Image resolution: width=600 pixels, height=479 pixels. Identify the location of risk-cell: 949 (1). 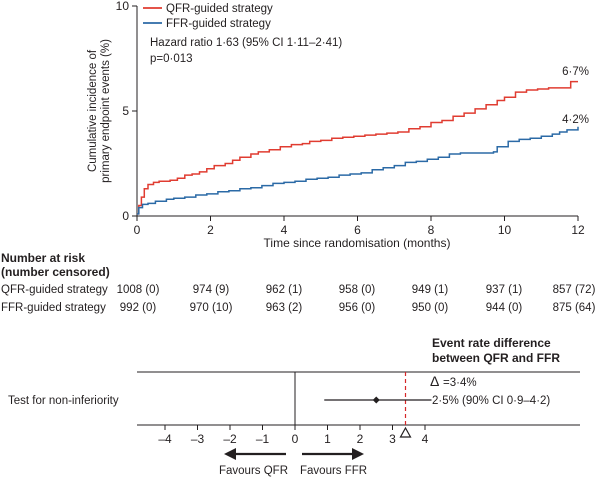
(430, 290).